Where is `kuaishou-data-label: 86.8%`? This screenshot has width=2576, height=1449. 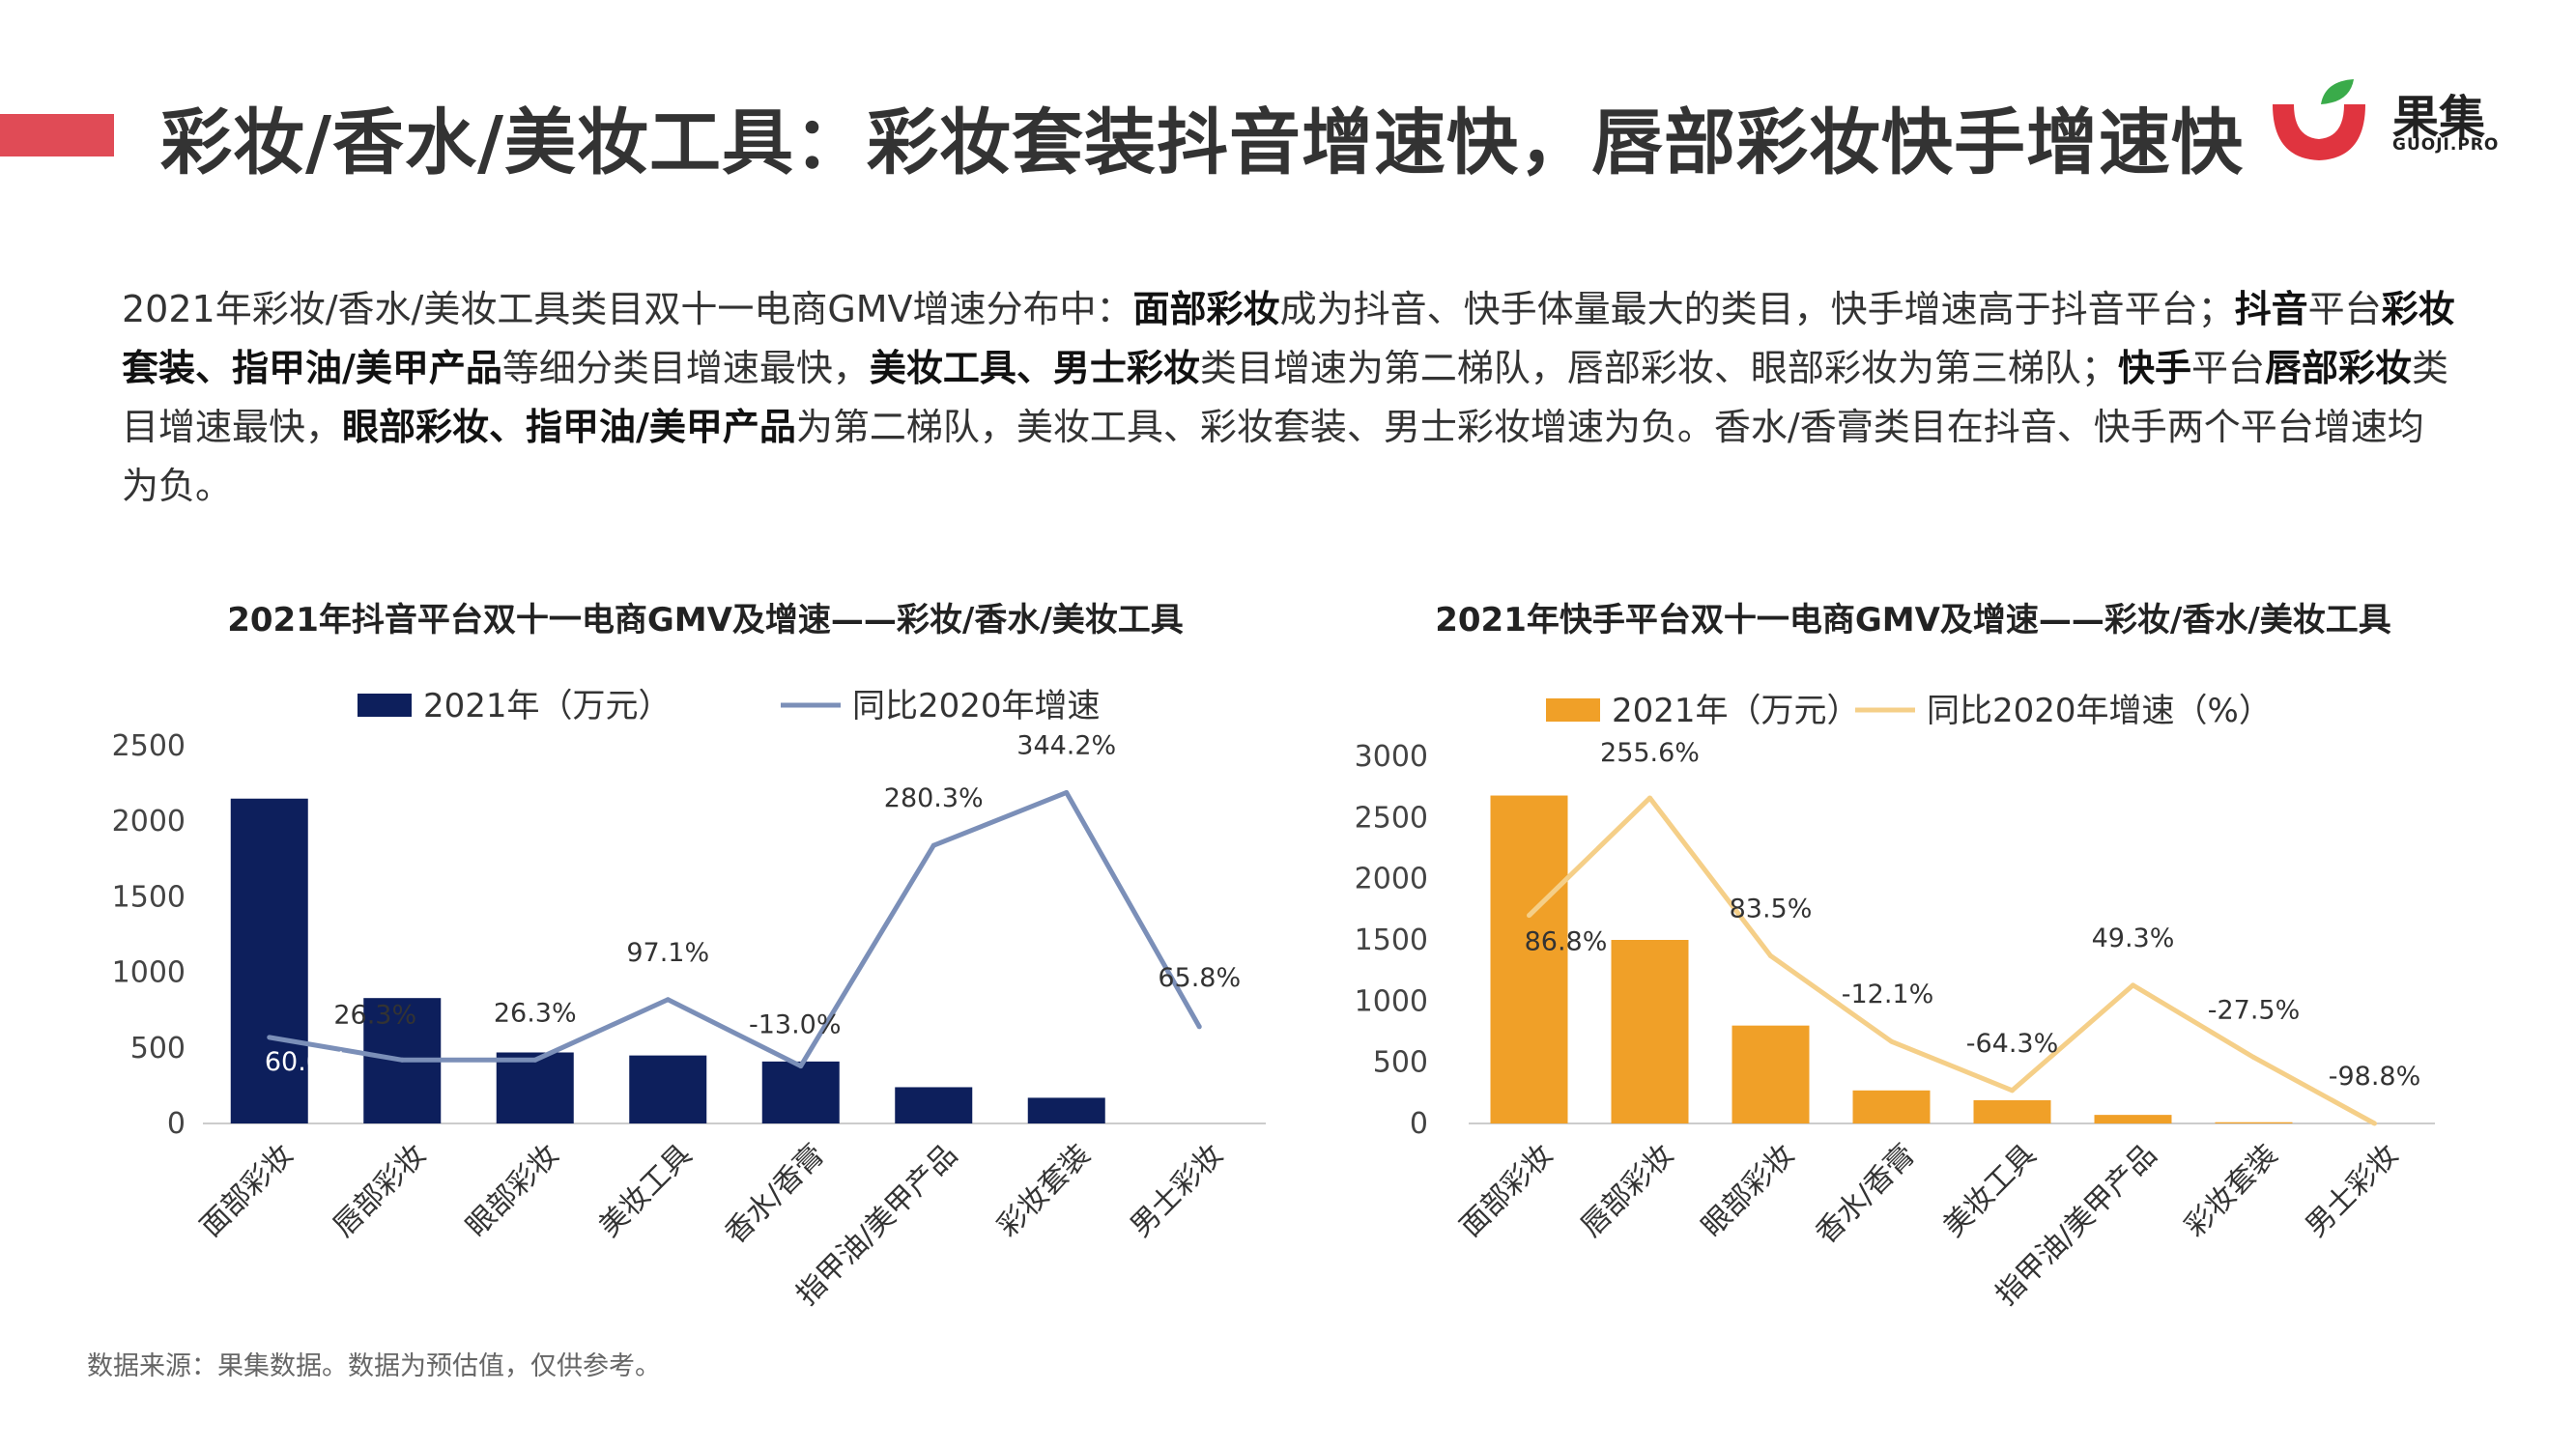
kuaishou-data-label: 86.8% is located at coordinates (1567, 942).